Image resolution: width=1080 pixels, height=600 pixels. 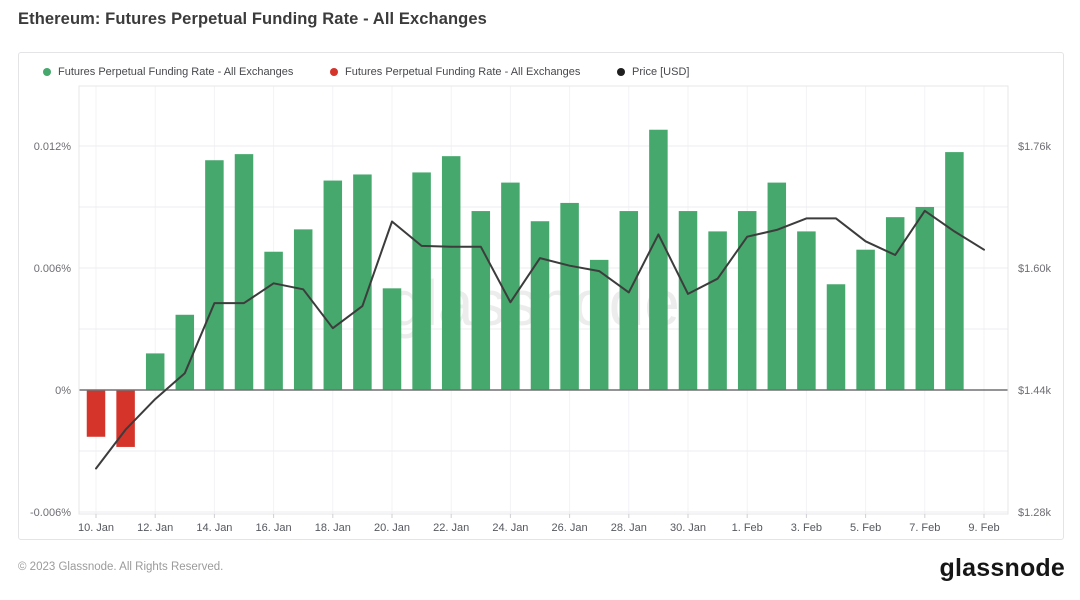 I want to click on x-tick-label: 20. Jan, so click(x=392, y=528).